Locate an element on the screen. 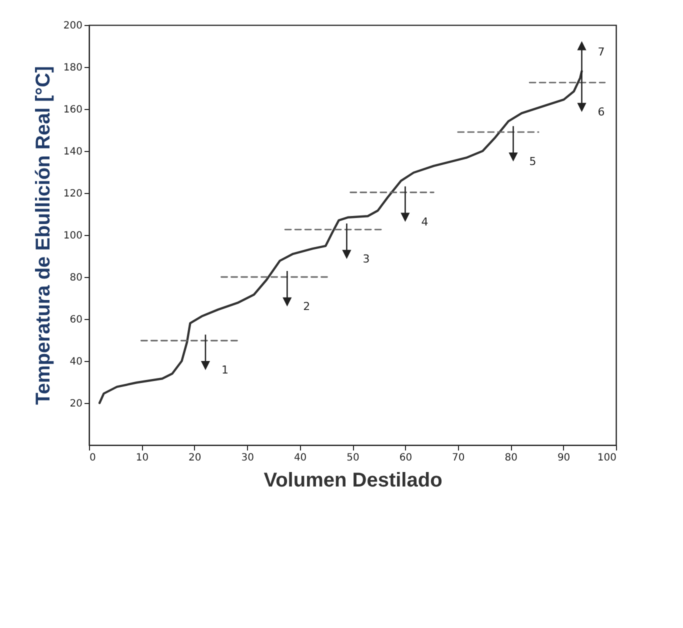  x-tick-label: 10 is located at coordinates (142, 458).